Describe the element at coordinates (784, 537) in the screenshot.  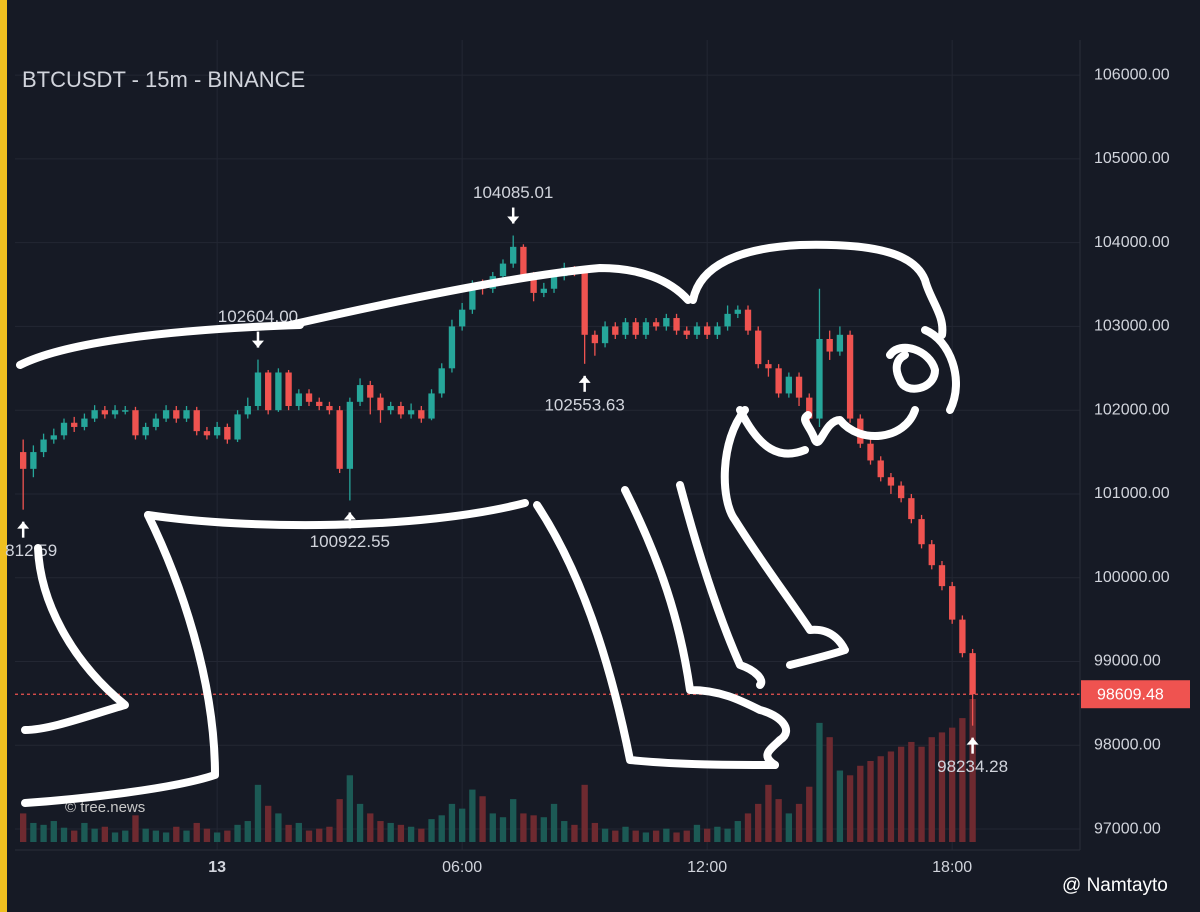
I see `doodle-arm` at that location.